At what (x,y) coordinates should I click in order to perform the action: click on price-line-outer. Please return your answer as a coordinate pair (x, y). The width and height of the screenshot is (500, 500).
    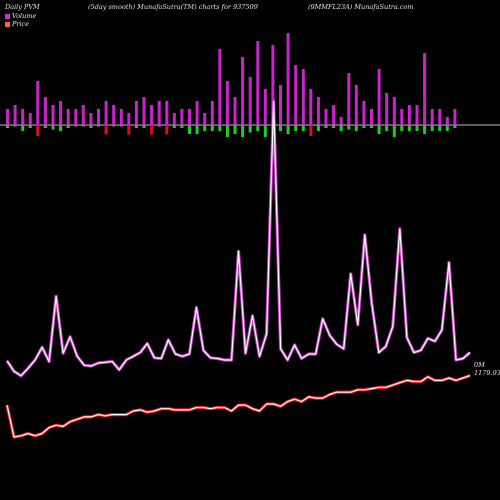
    Looking at the image, I should click on (238, 406).